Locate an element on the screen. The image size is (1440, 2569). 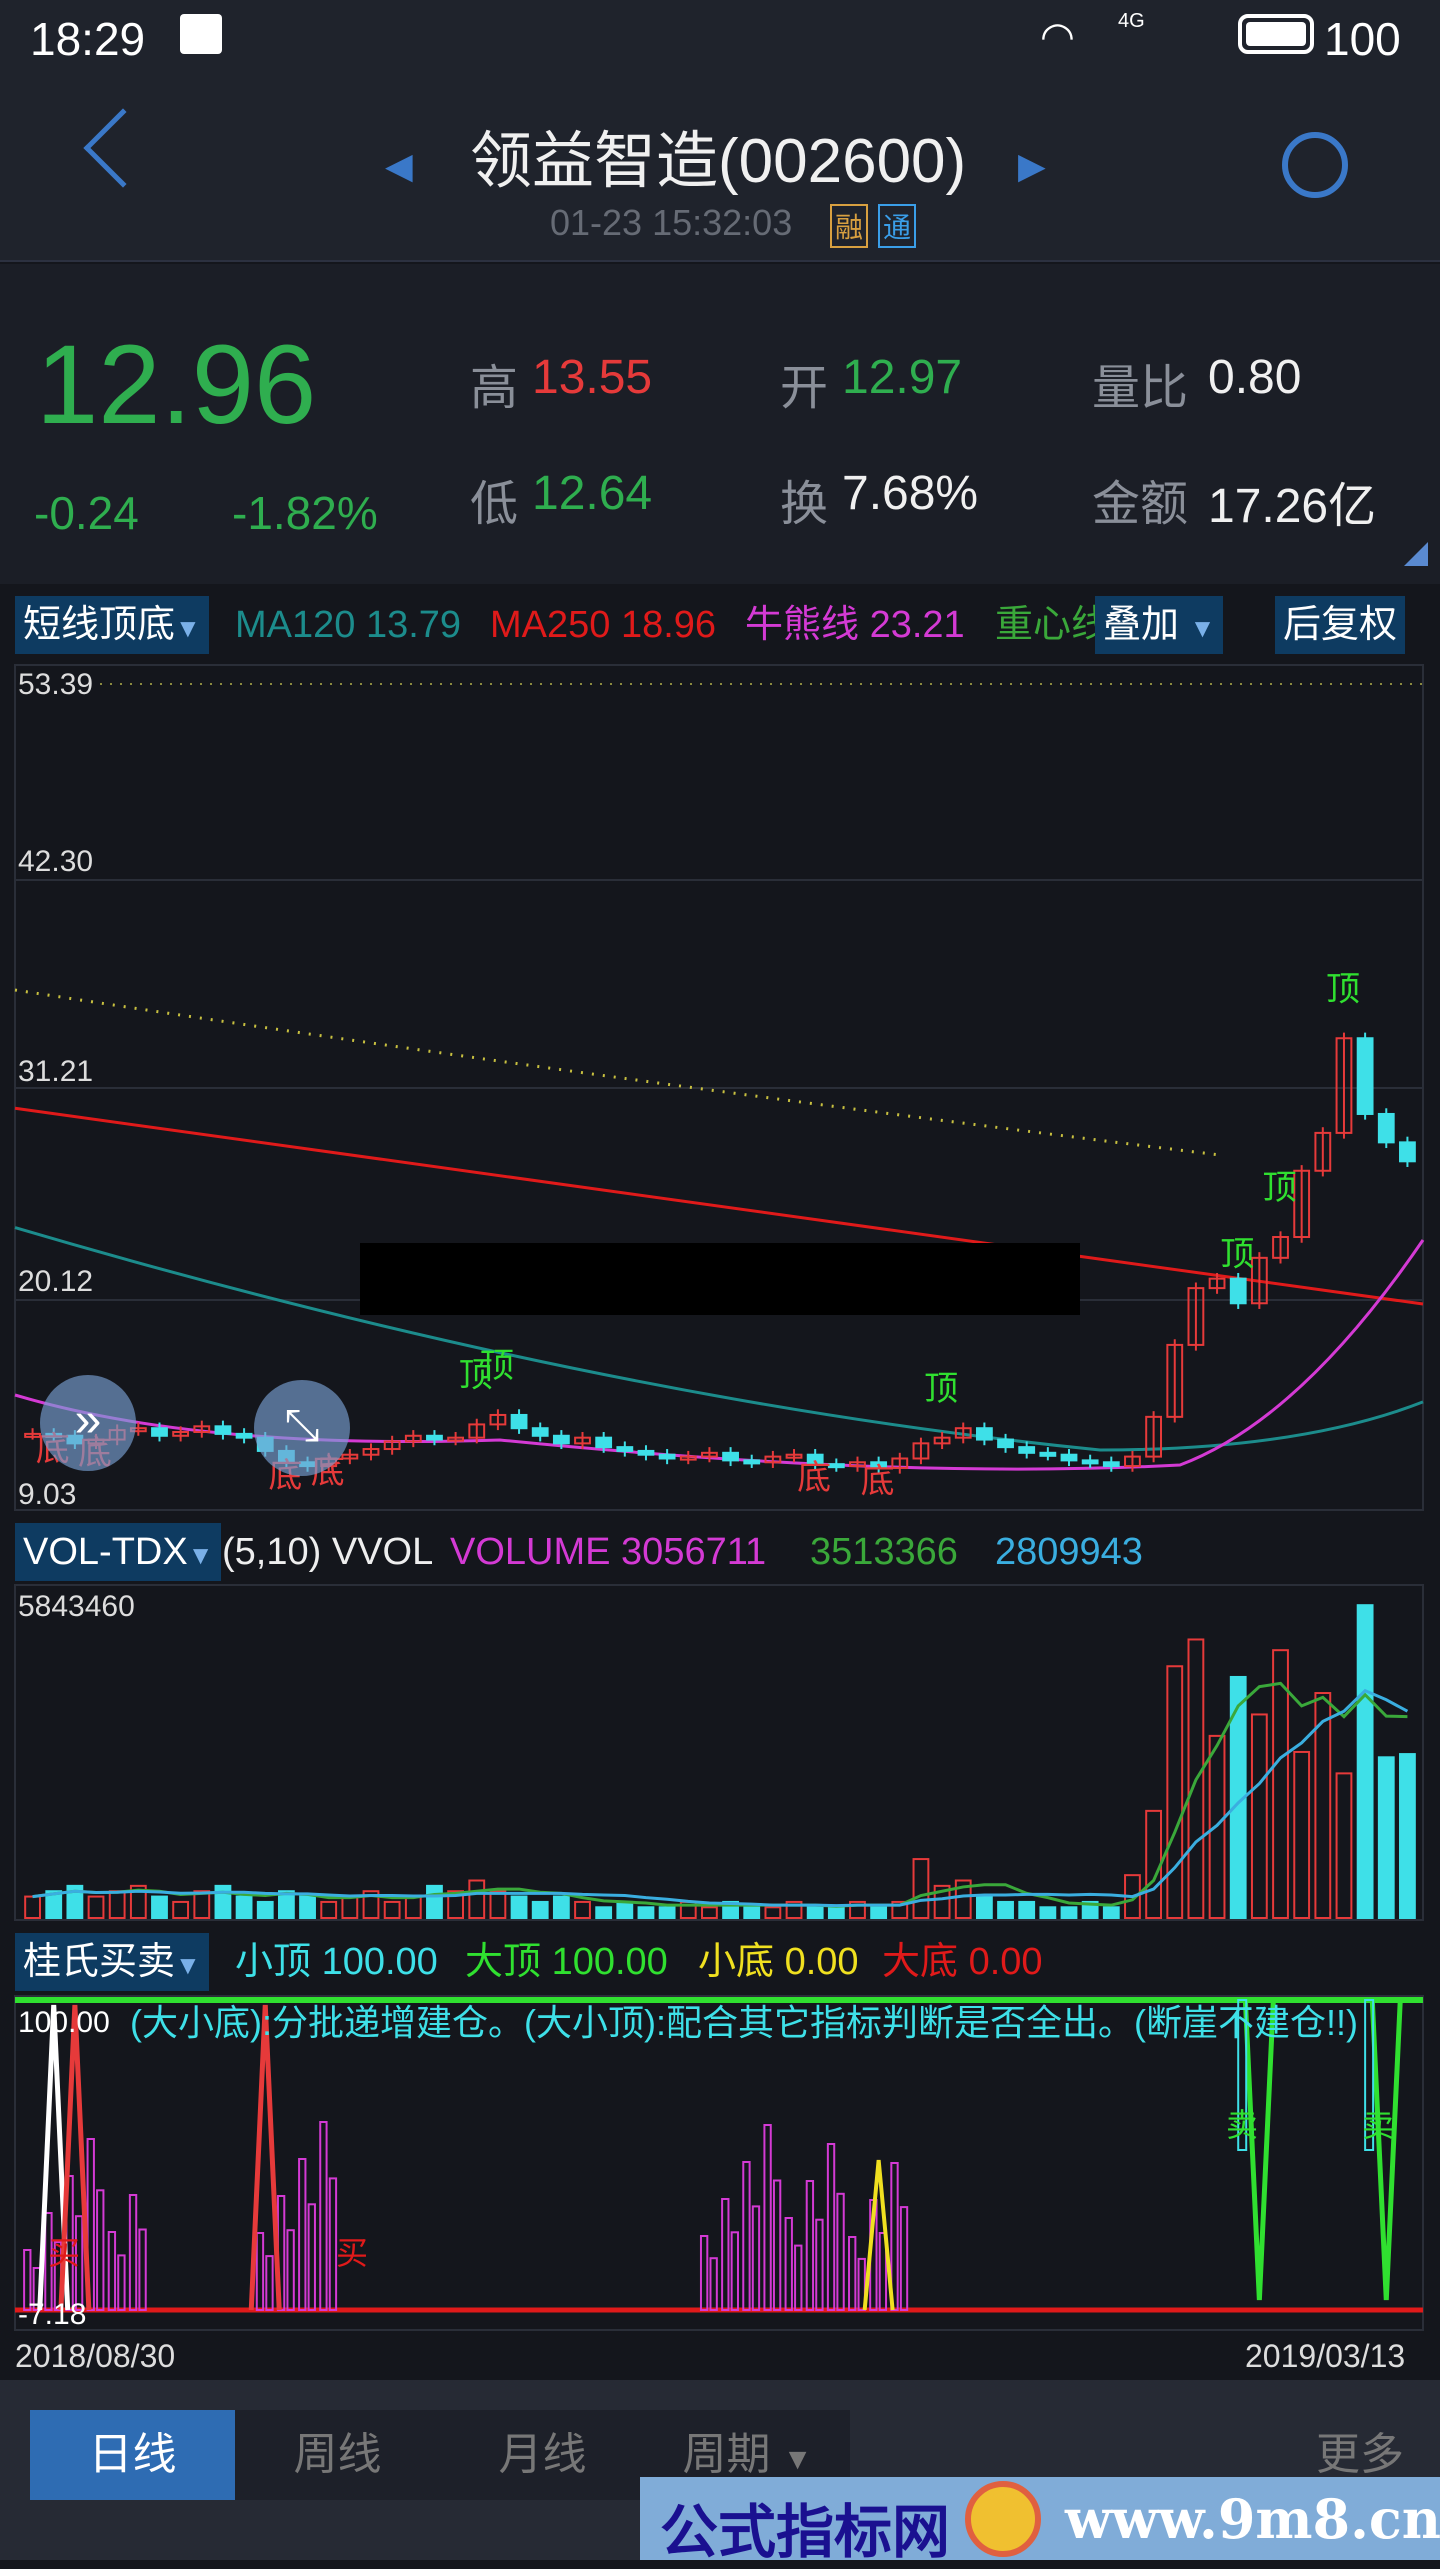
page-title: 领益智造(002600) is located at coordinates (718, 161).